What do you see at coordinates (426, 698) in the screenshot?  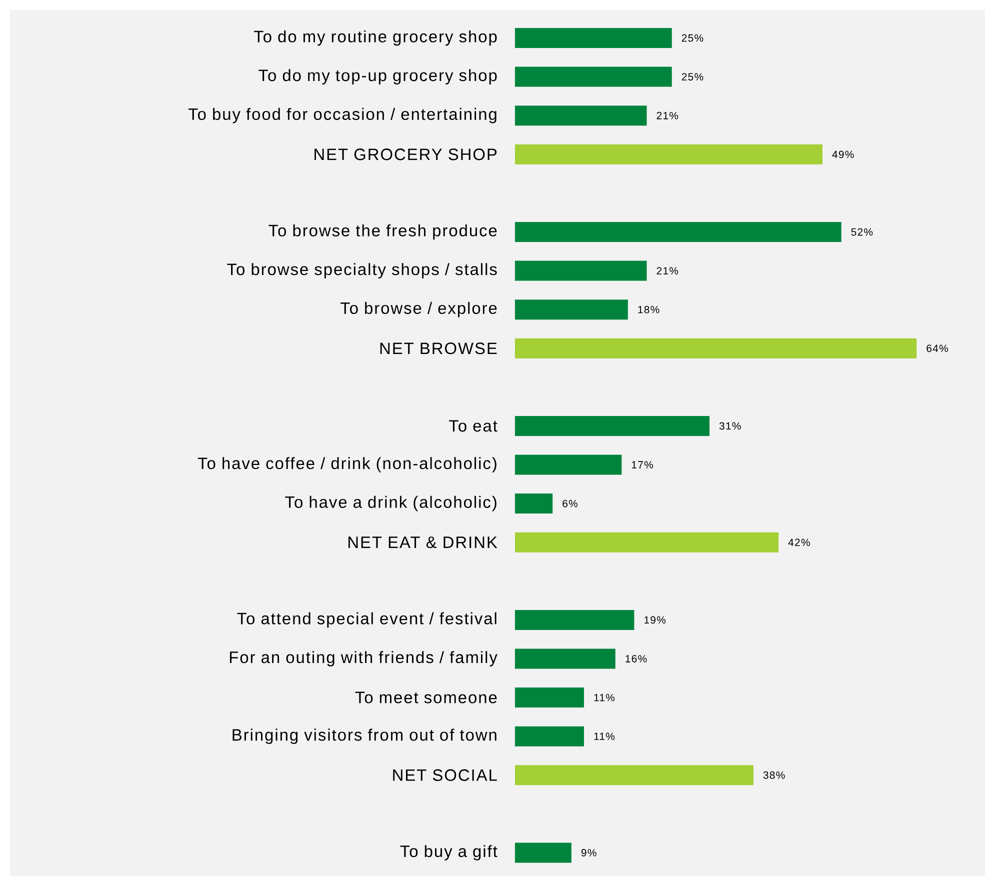 I see `y-tick-label: To meet someone` at bounding box center [426, 698].